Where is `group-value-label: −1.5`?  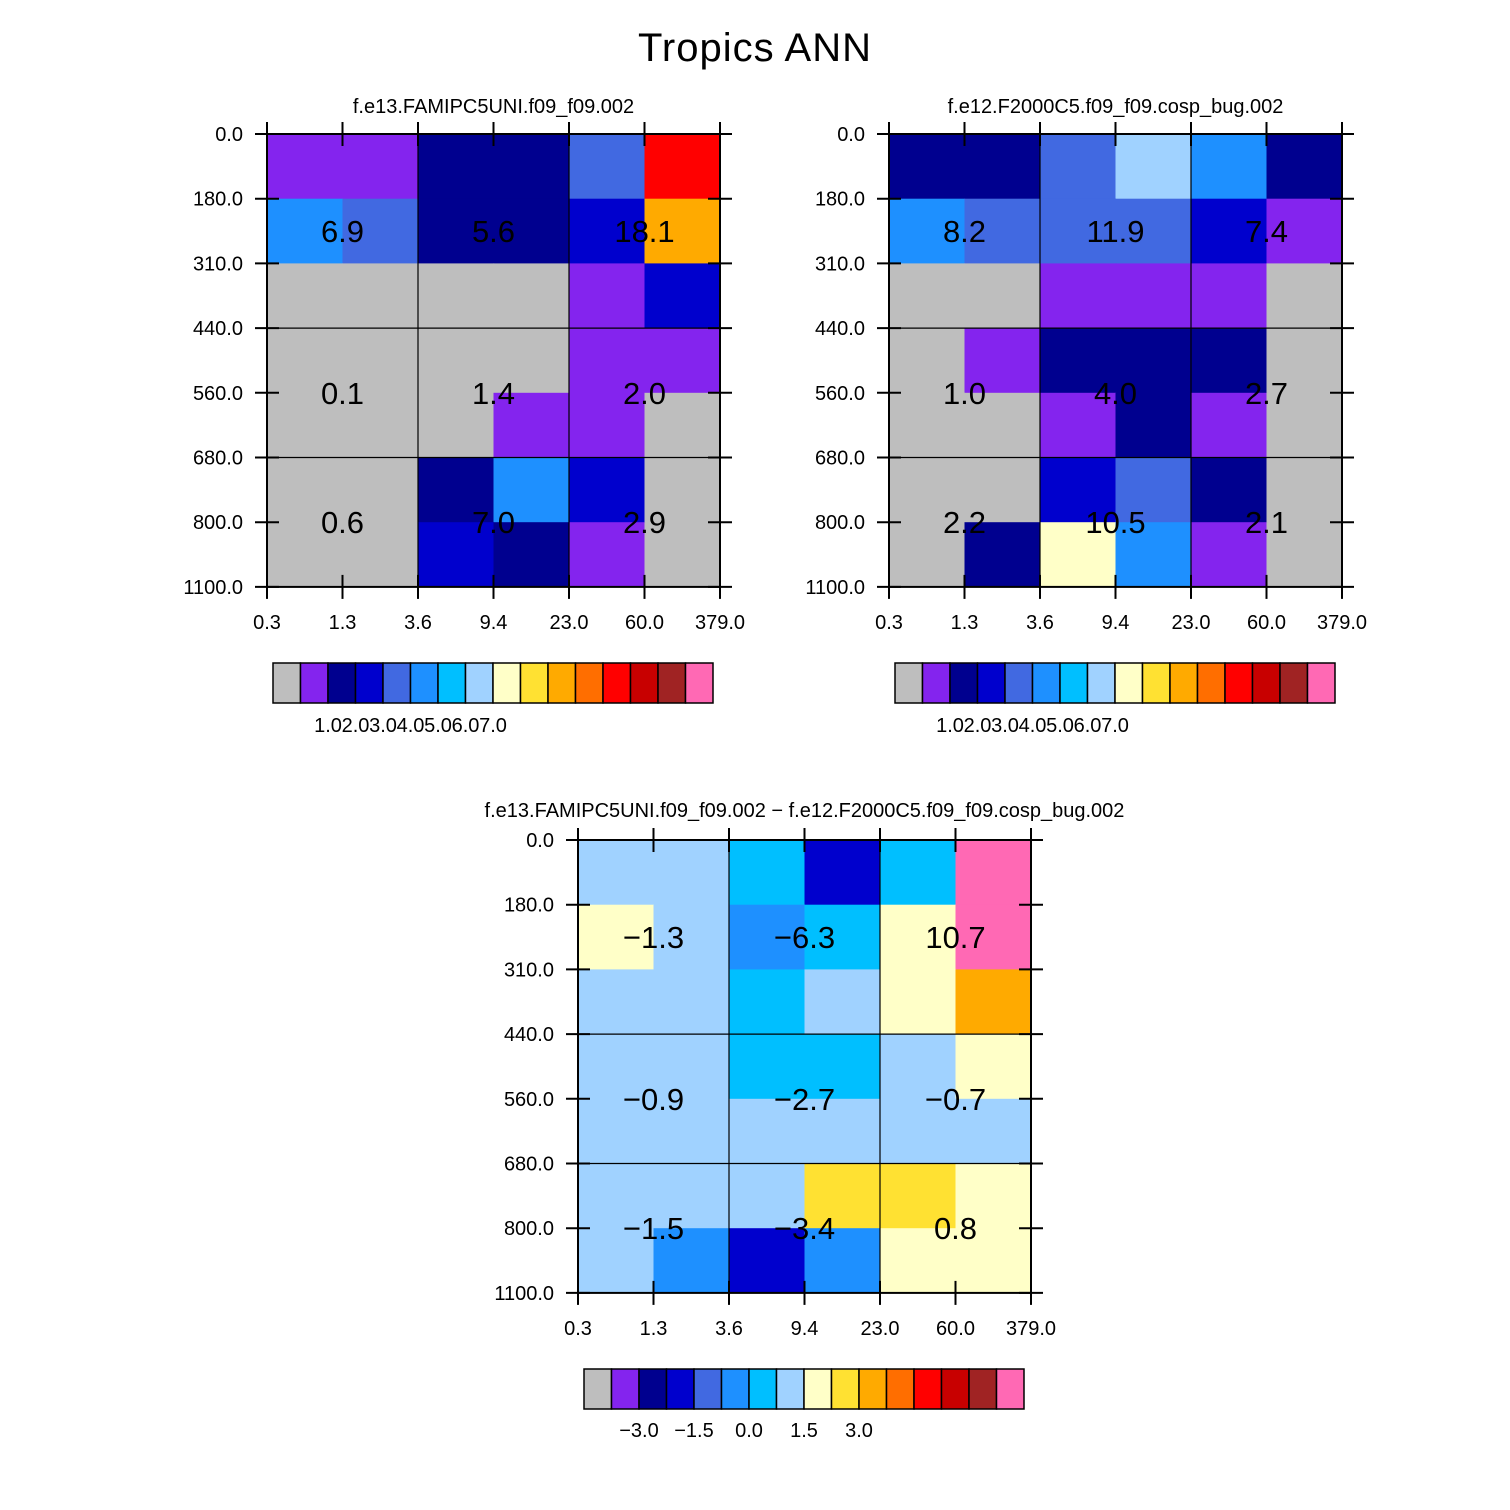
group-value-label: −1.5 is located at coordinates (653, 1228).